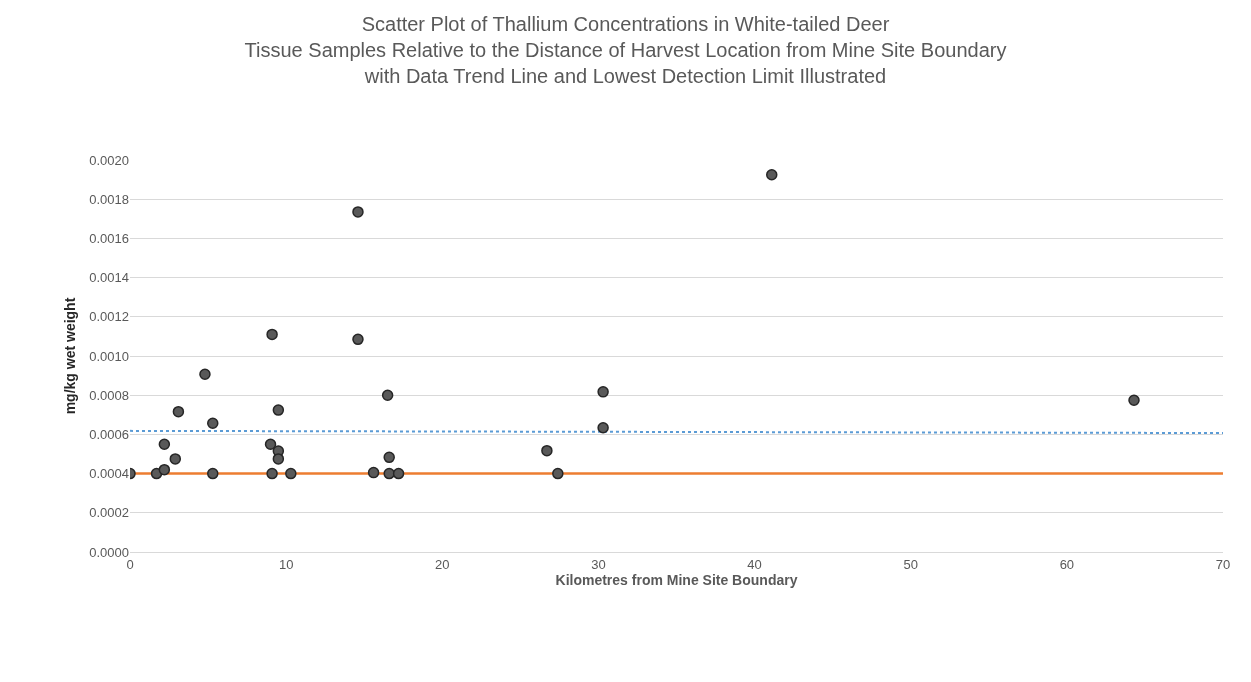 The height and width of the screenshot is (682, 1251). I want to click on x-tick-label: 40, so click(754, 564).